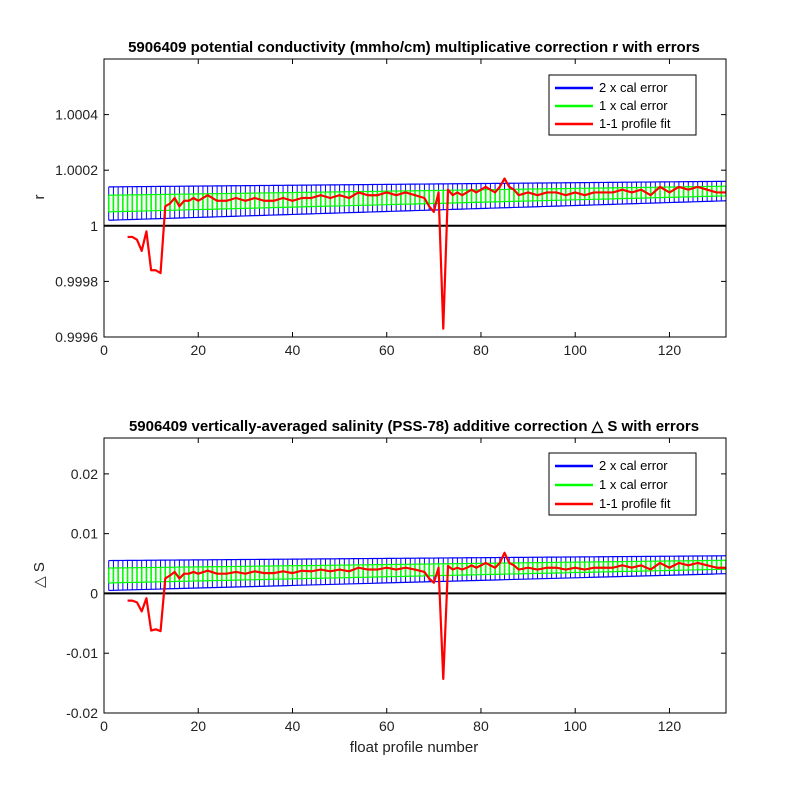  Describe the element at coordinates (76, 337) in the screenshot. I see `r-y-tick-label: 0.9996` at that location.